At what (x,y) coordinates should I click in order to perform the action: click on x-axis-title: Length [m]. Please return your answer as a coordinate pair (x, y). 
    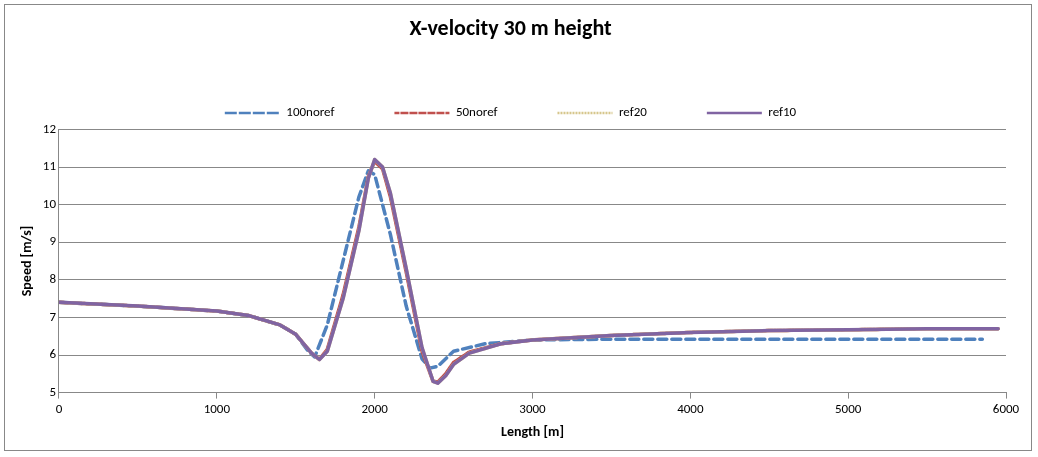
    Looking at the image, I should click on (532, 432).